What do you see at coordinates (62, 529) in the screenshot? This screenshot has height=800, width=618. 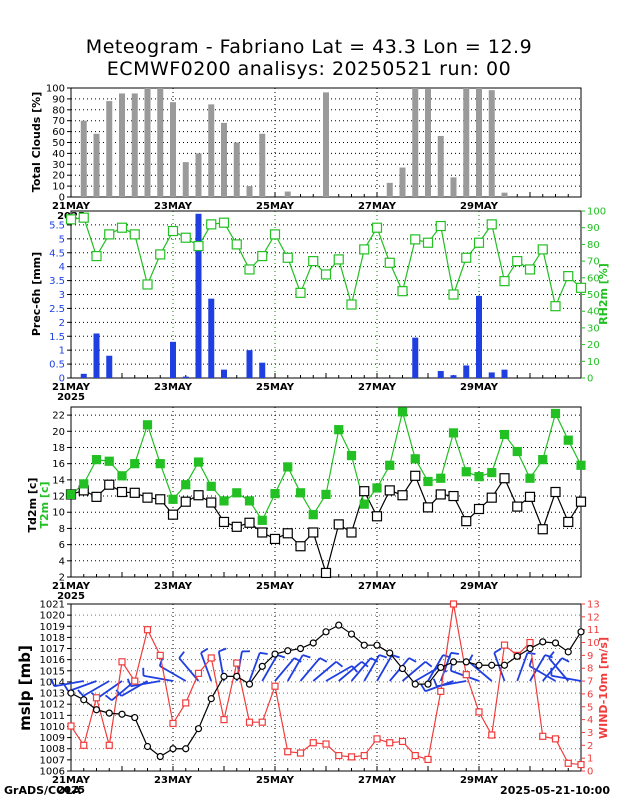 I see `y-tick-label: 8` at bounding box center [62, 529].